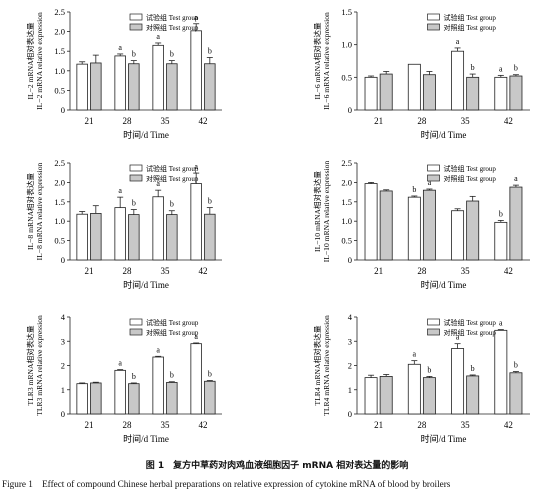 This screenshot has width=554, height=496. Describe the element at coordinates (63, 366) in the screenshot. I see `y-tick-label: 2` at that location.